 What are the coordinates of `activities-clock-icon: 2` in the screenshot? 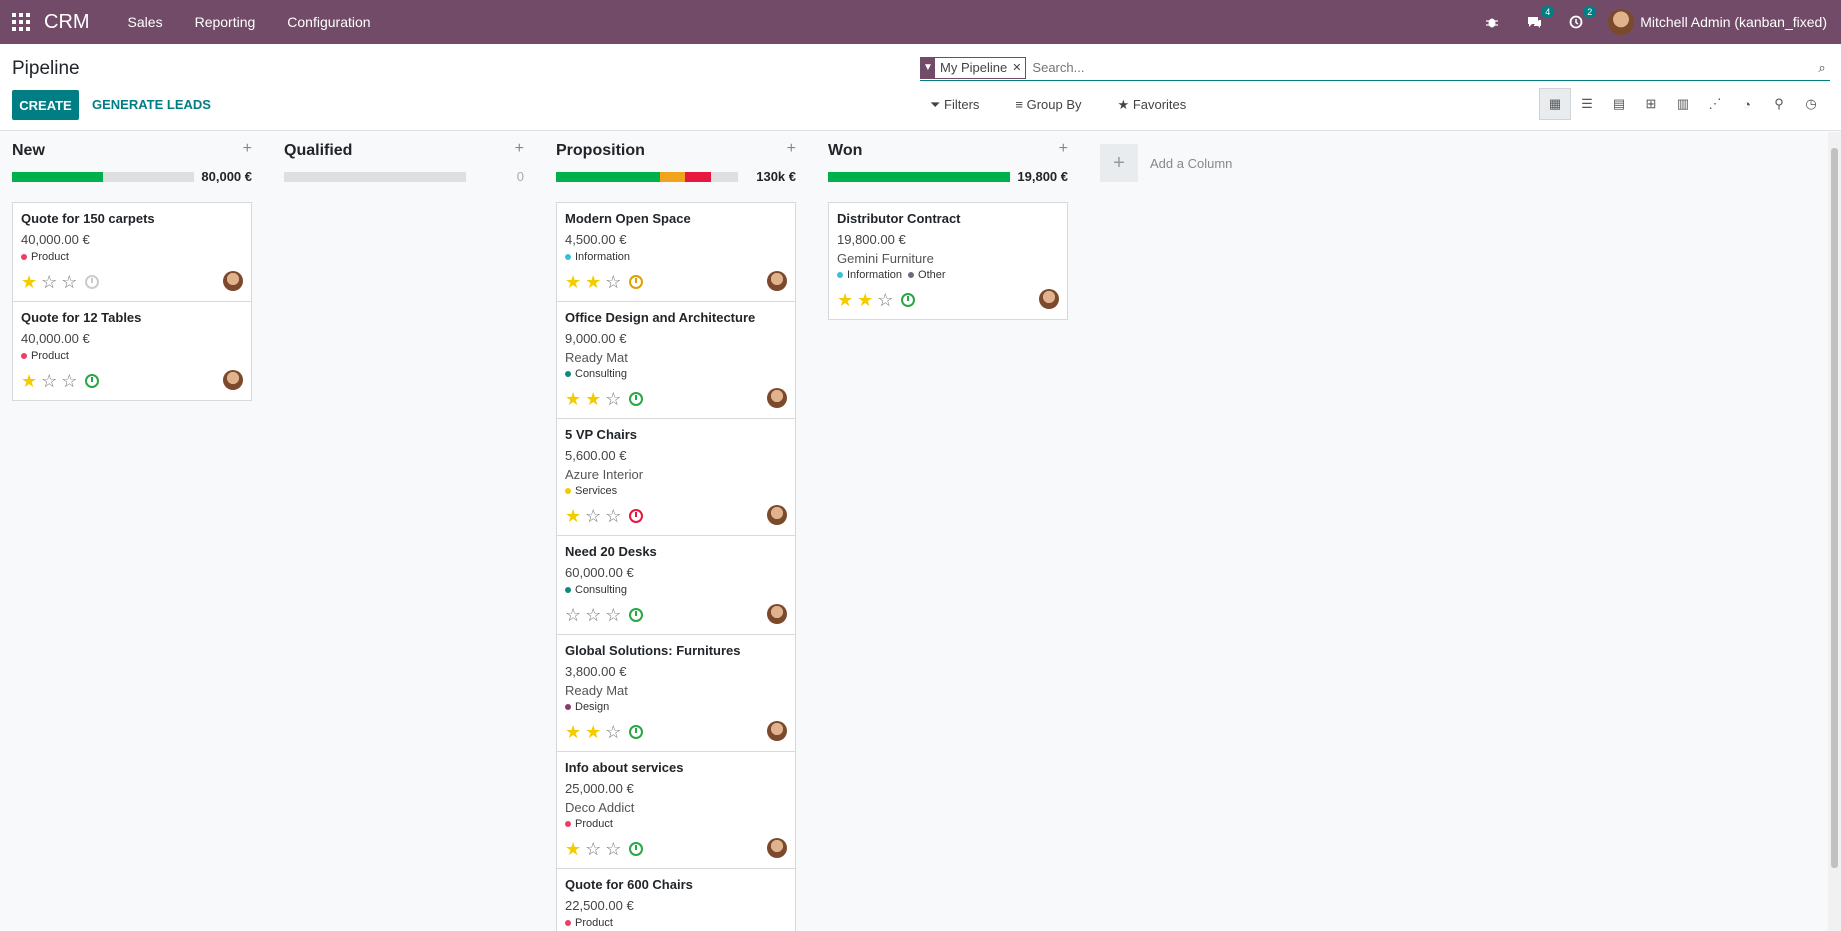 It's located at (1581, 19).